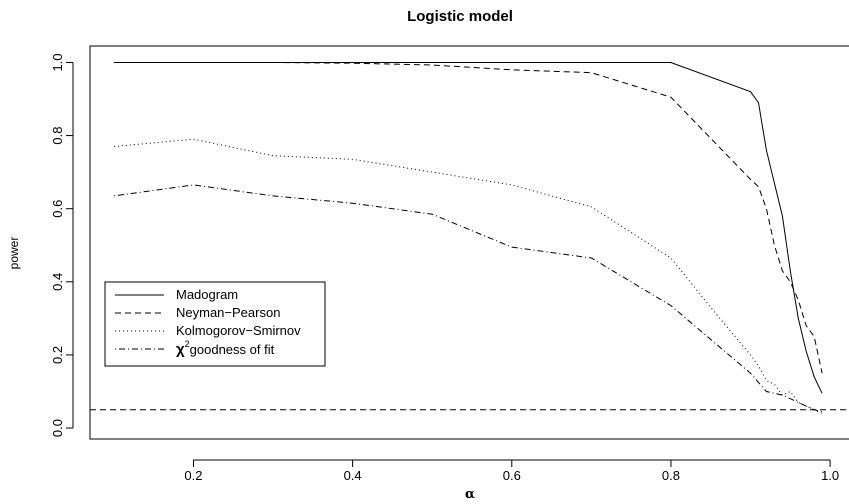 The width and height of the screenshot is (849, 504). What do you see at coordinates (57, 355) in the screenshot?
I see `y-tick-label: 0.2` at bounding box center [57, 355].